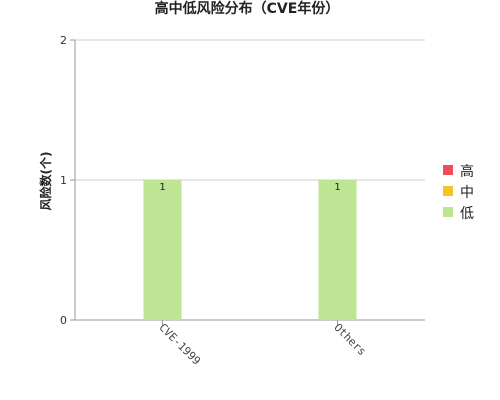  What do you see at coordinates (467, 171) in the screenshot?
I see `legend-label: 高` at bounding box center [467, 171].